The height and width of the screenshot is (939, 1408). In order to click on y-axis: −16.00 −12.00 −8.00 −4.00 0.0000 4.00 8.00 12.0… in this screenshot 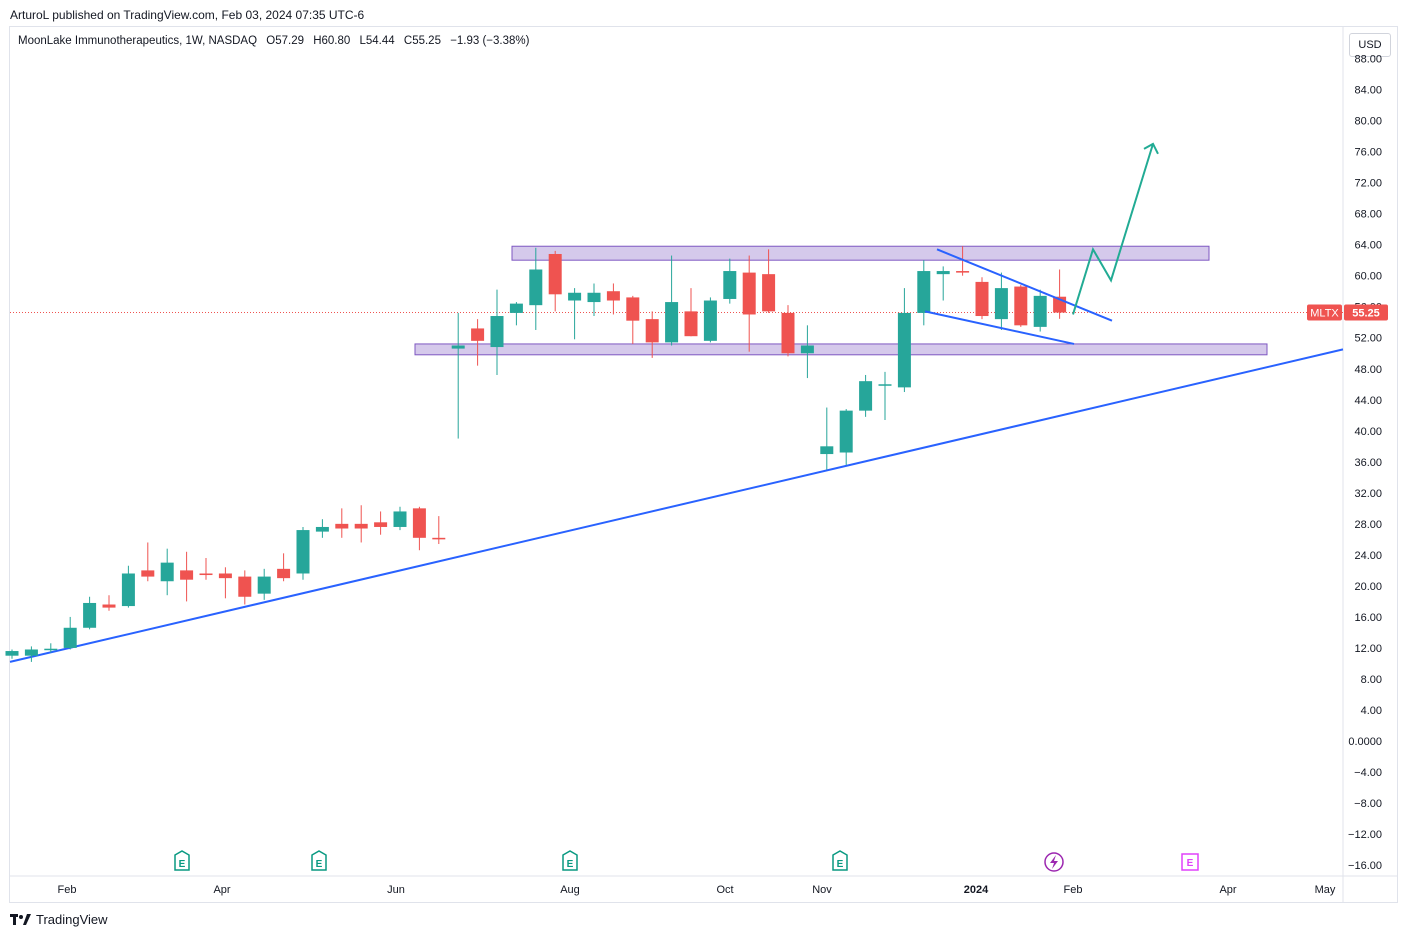, I will do `click(1365, 463)`.